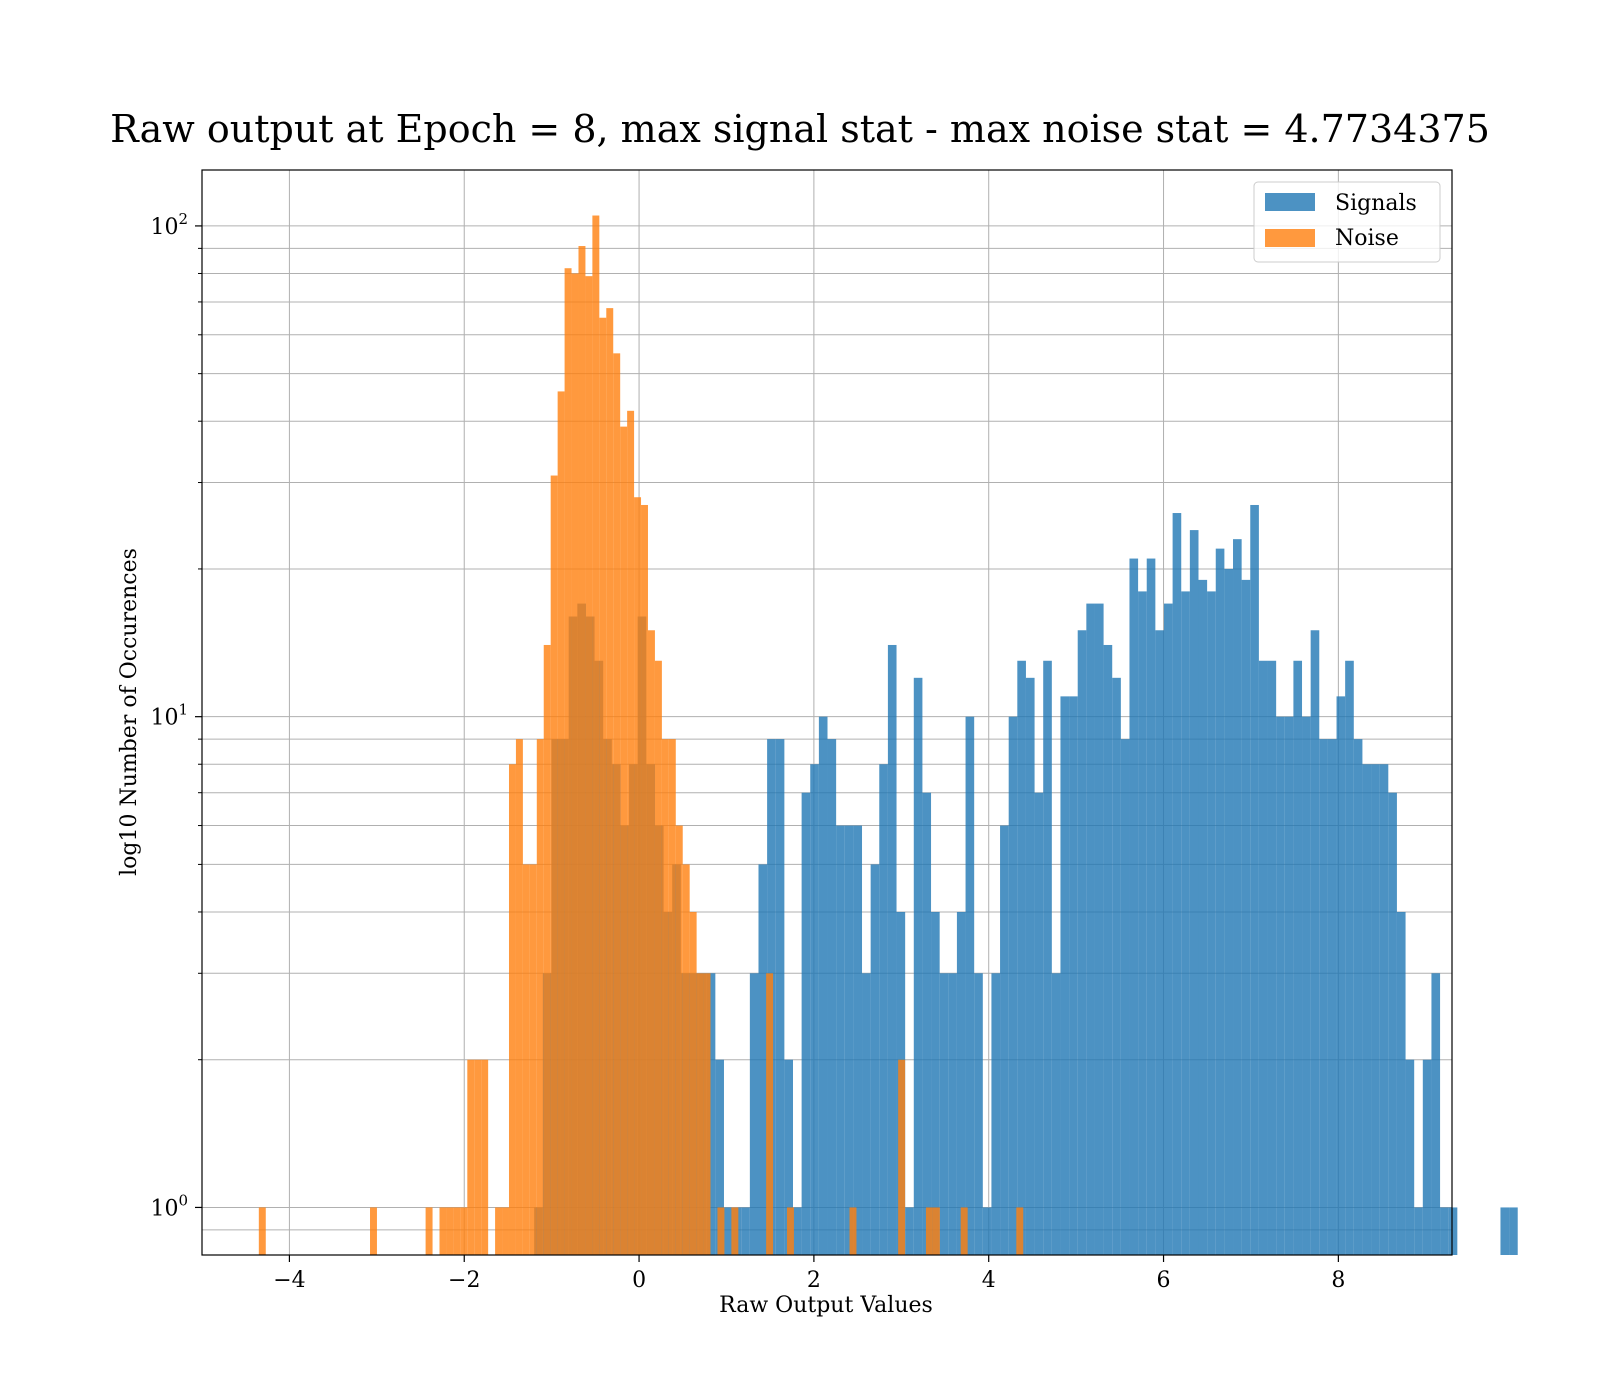 This screenshot has width=1600, height=1400. I want to click on legend-swatch-noise, so click(1290, 238).